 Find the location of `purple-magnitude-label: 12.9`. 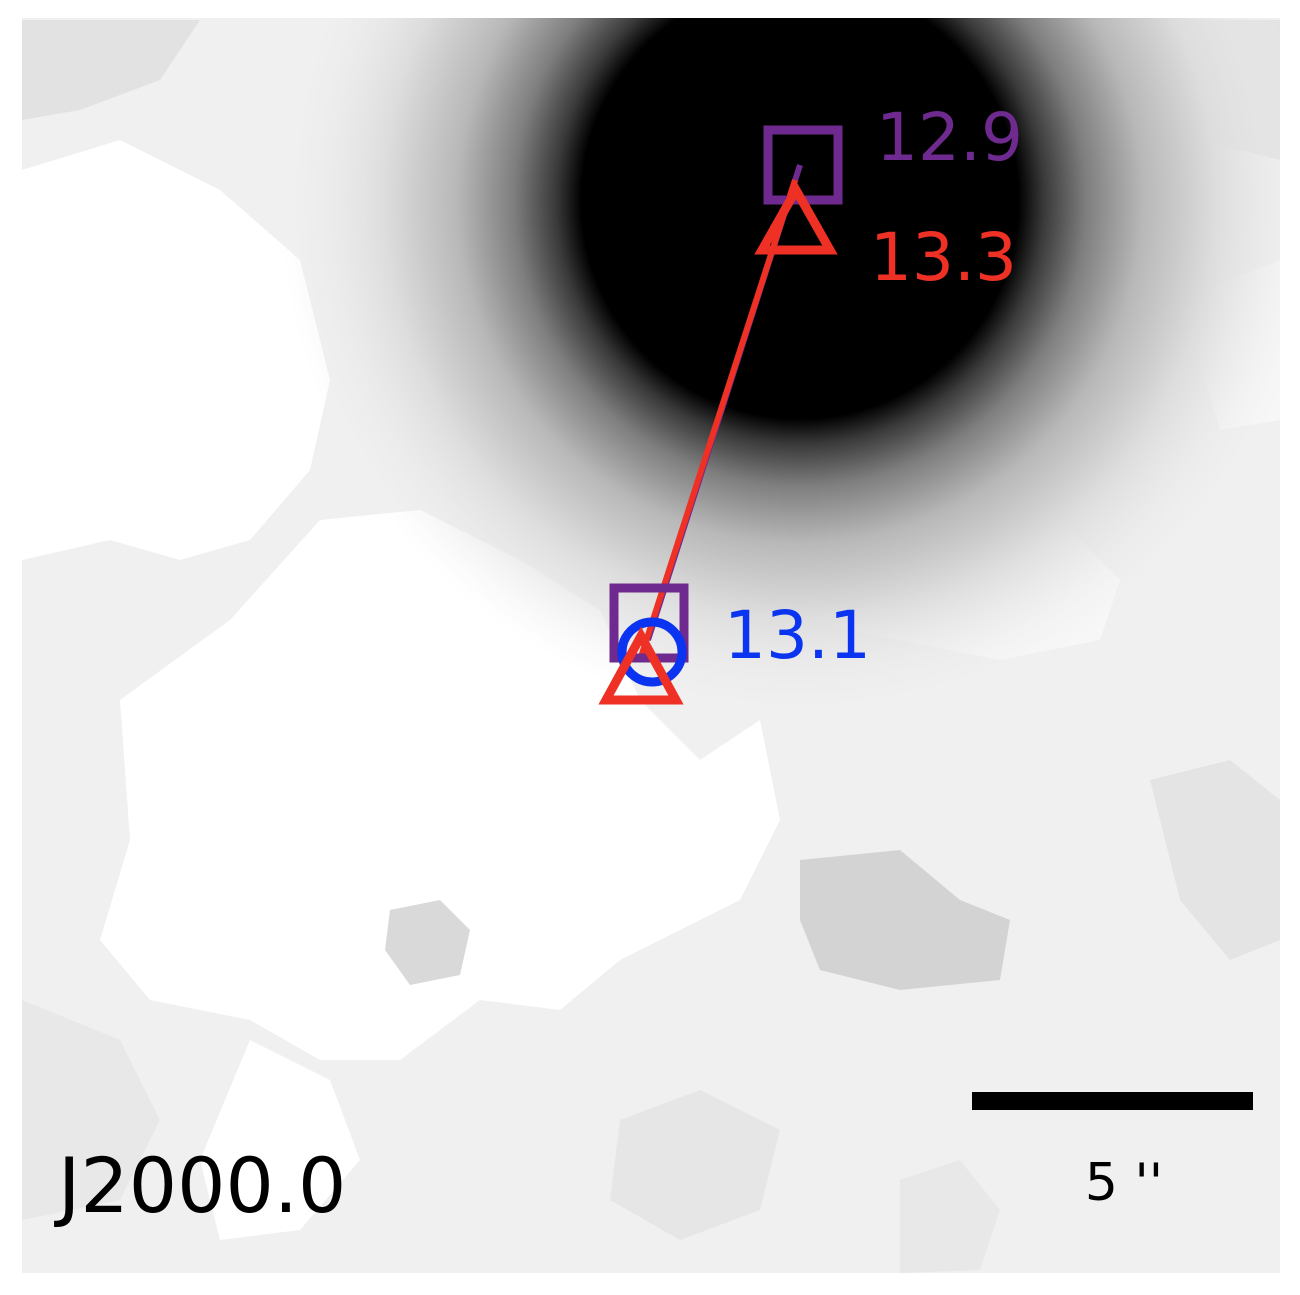

purple-magnitude-label: 12.9 is located at coordinates (949, 137).